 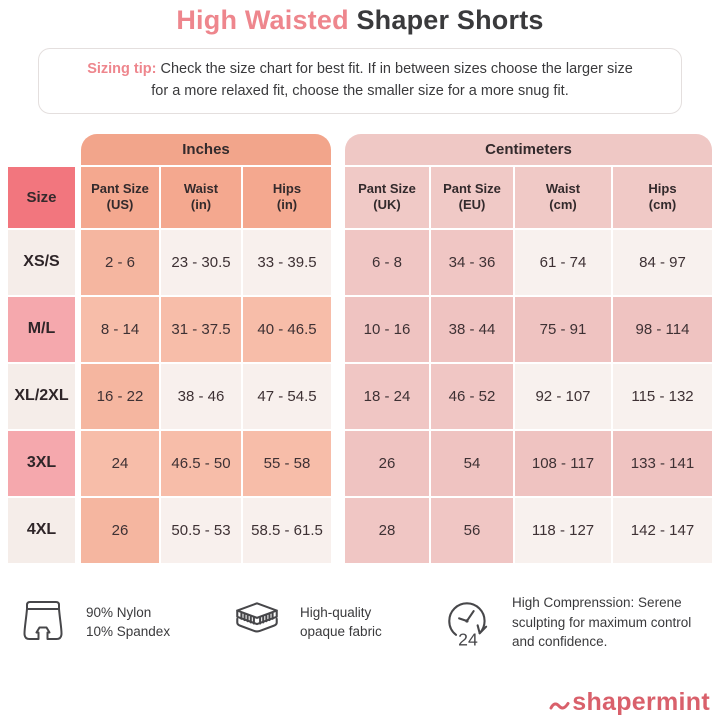 I want to click on sizing-tip-label: Sizing tip:, so click(x=122, y=69).